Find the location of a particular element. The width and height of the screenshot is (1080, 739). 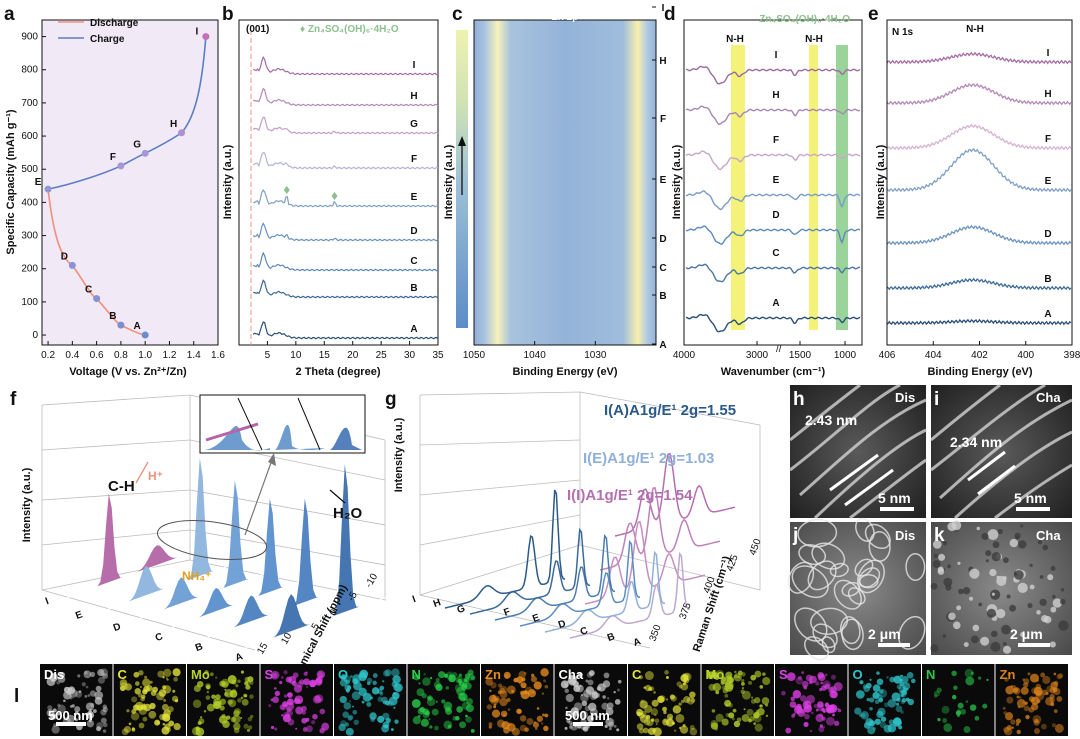

point-label-C: C is located at coordinates (88, 290).